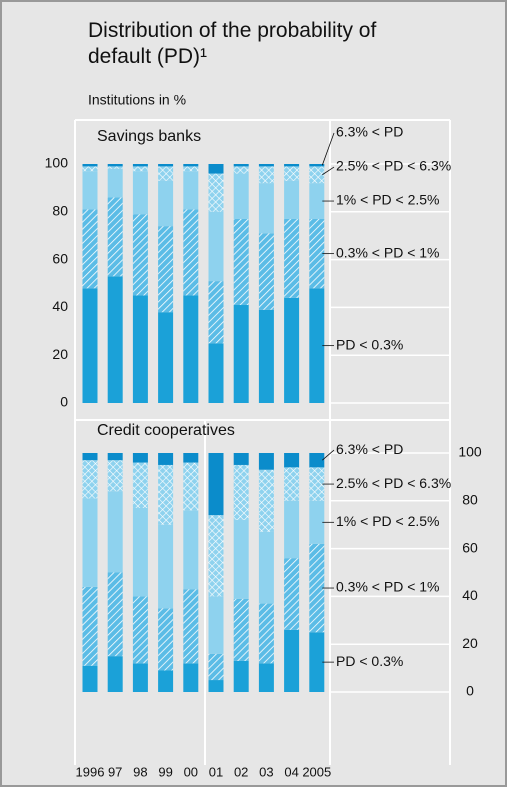  What do you see at coordinates (388, 252) in the screenshot?
I see `legend-label: 0.3% < PD < 1%` at bounding box center [388, 252].